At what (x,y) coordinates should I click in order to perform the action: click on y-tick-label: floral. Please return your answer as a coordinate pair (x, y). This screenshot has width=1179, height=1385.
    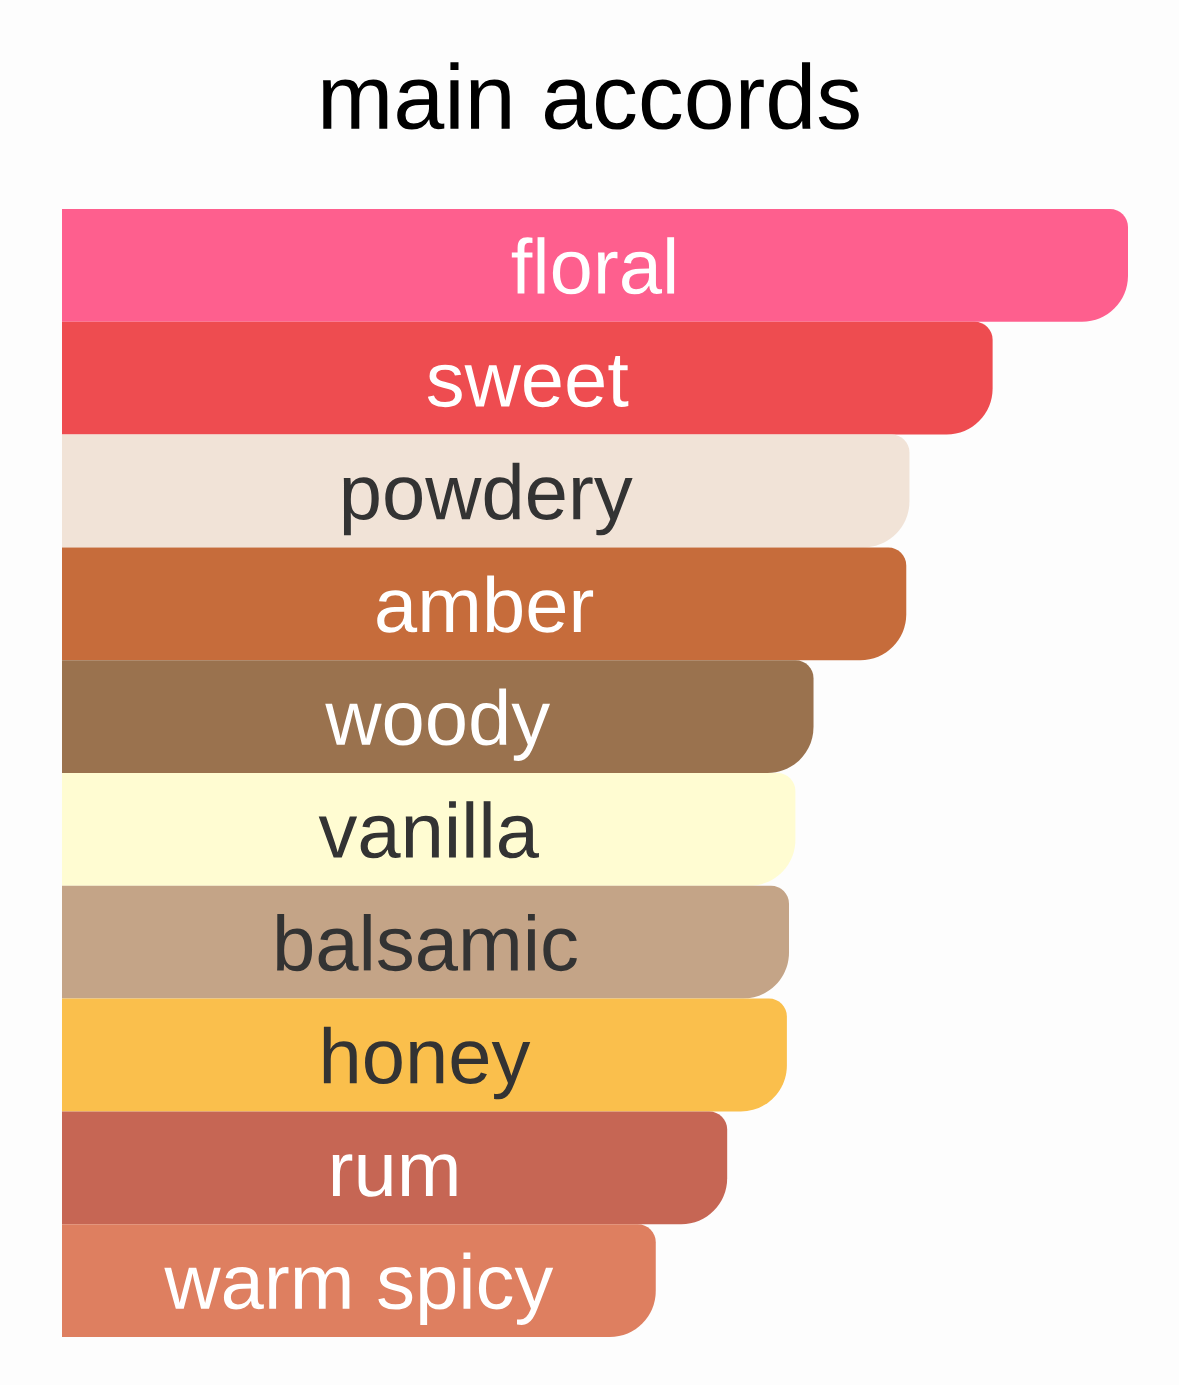
    Looking at the image, I should click on (593, 266).